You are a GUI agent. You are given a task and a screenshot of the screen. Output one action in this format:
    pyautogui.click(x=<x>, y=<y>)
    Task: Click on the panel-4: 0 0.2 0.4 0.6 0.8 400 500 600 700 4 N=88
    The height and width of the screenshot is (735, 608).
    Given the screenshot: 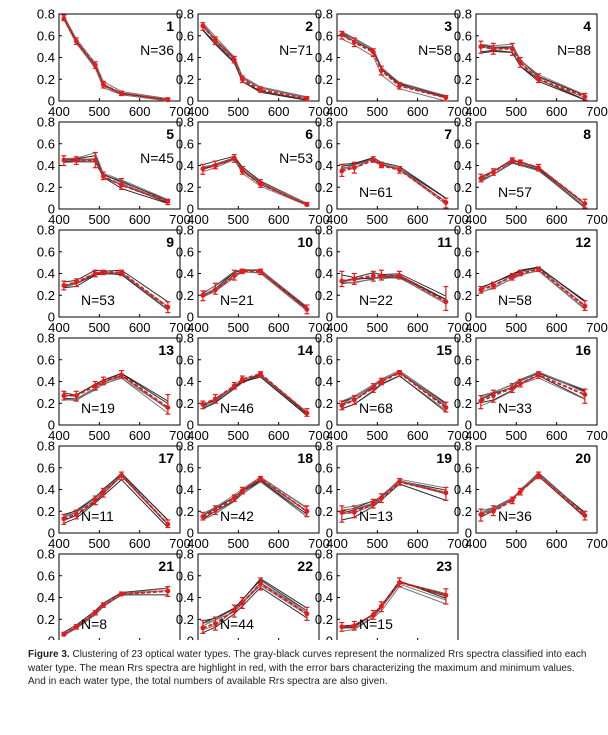 What is the action you would take?
    pyautogui.click(x=531, y=63)
    